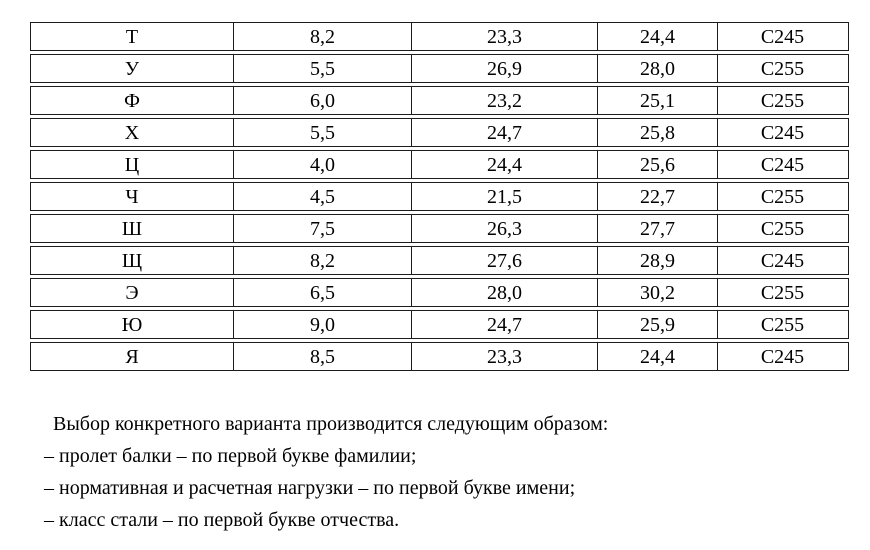  I want to click on table-cell: 26,3, so click(504, 228).